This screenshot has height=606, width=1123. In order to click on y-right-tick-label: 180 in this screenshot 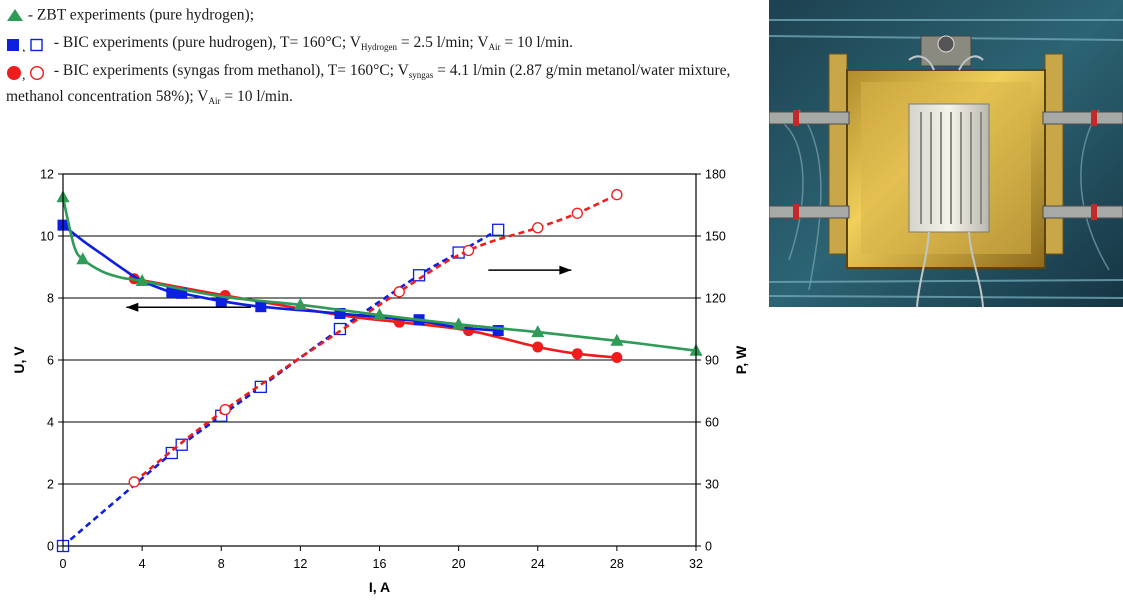, I will do `click(715, 175)`.